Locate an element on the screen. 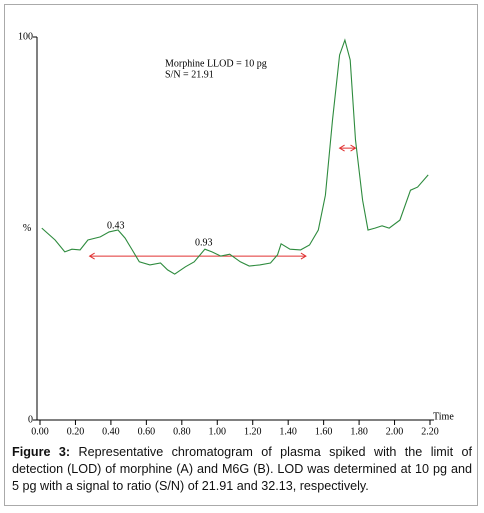  annotation: 0.93 is located at coordinates (204, 242).